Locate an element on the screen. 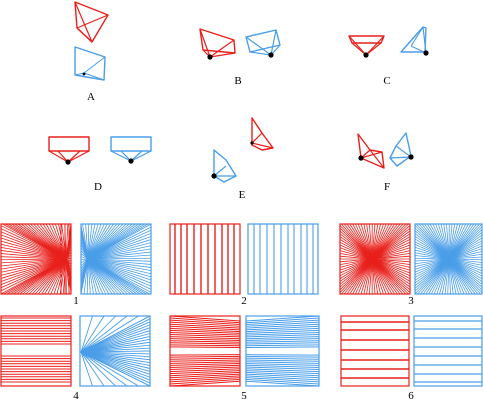 The image size is (483, 403). panel-A-cameras is located at coordinates (91, 41).